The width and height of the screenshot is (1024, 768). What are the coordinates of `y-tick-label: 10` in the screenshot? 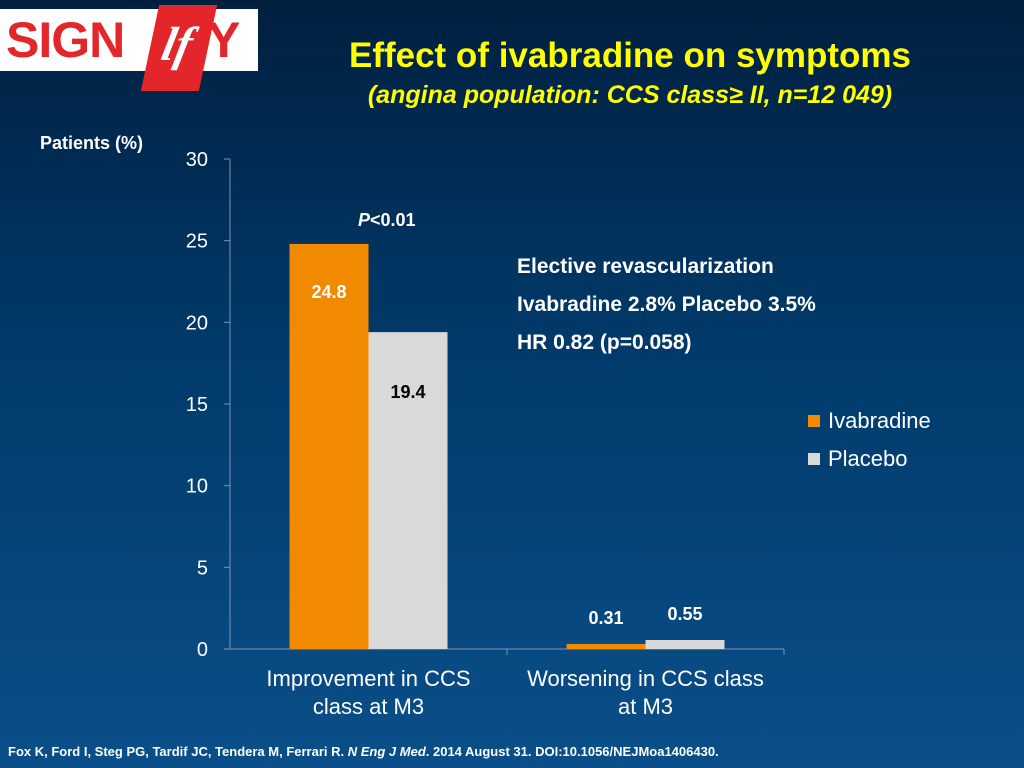 It's located at (197, 487).